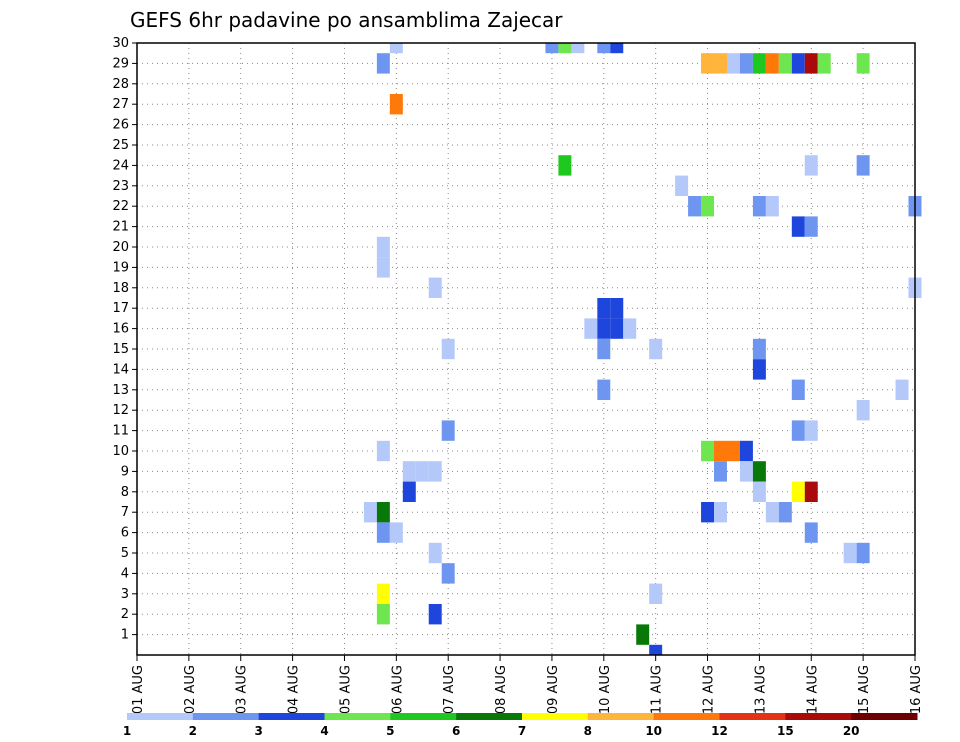 Image resolution: width=960 pixels, height=742 pixels. What do you see at coordinates (501, 689) in the screenshot?
I see `x-tick-label: 08 AUG` at bounding box center [501, 689].